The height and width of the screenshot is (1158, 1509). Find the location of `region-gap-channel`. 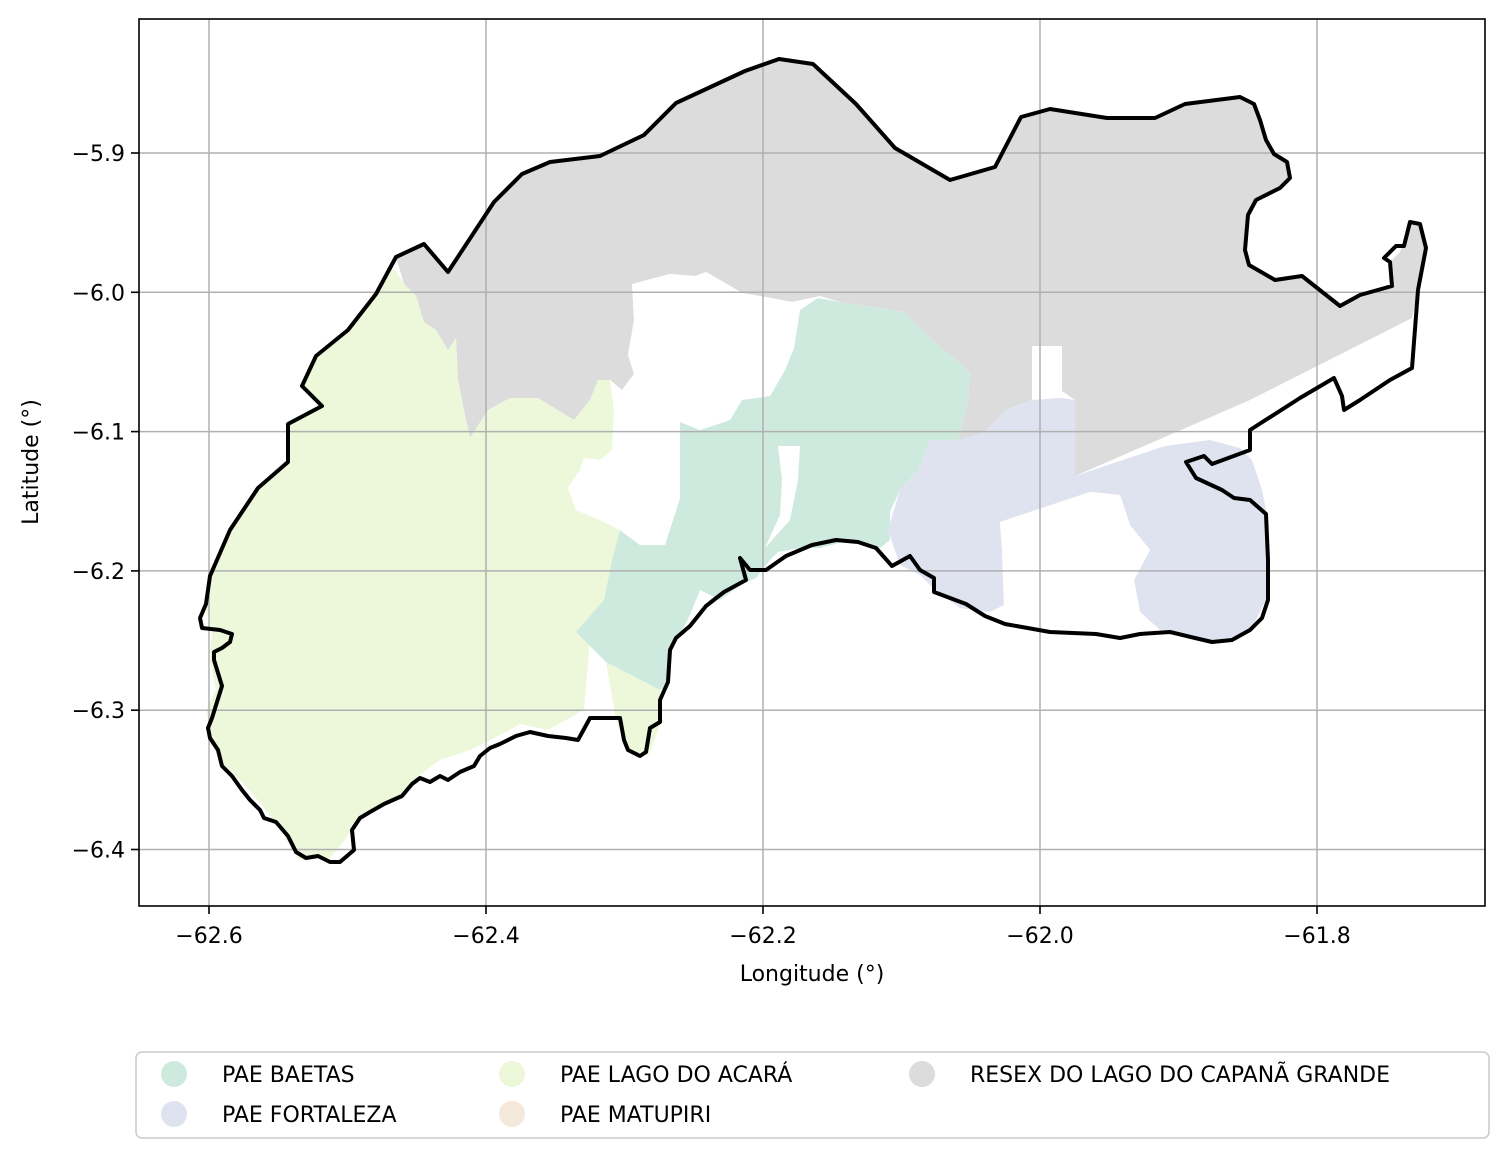

region-gap-channel is located at coordinates (782, 497).